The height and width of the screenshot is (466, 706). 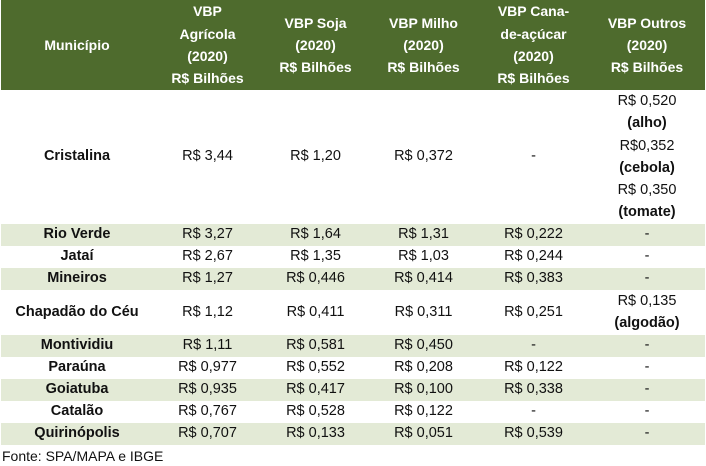 What do you see at coordinates (207, 389) in the screenshot?
I see `cell-agricola: R$ 0,935` at bounding box center [207, 389].